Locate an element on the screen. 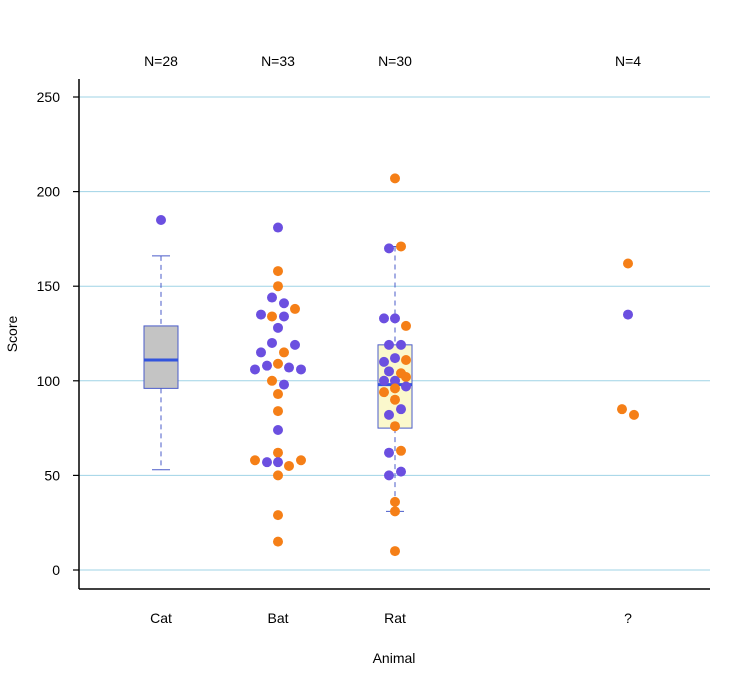  x-tick-label-rat: Rat is located at coordinates (395, 618).